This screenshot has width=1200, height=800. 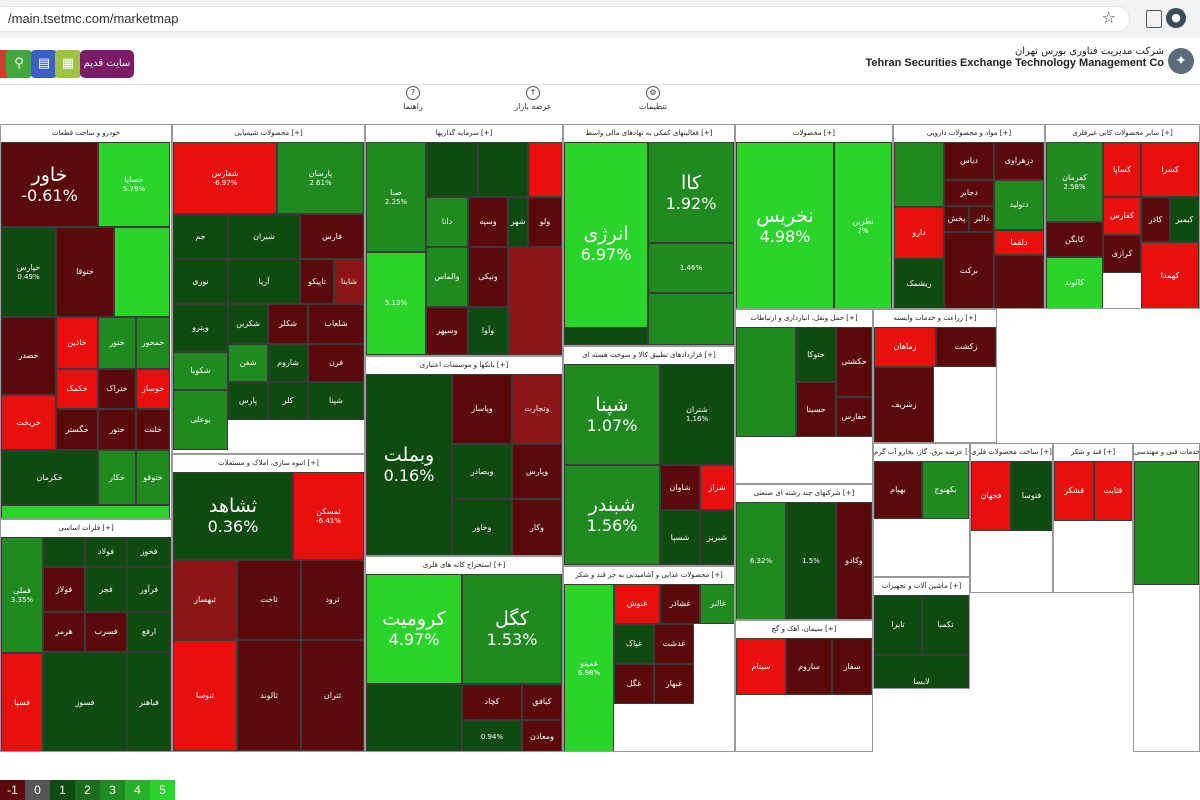 What do you see at coordinates (809, 666) in the screenshot?
I see `stock-cell: ساروم` at bounding box center [809, 666].